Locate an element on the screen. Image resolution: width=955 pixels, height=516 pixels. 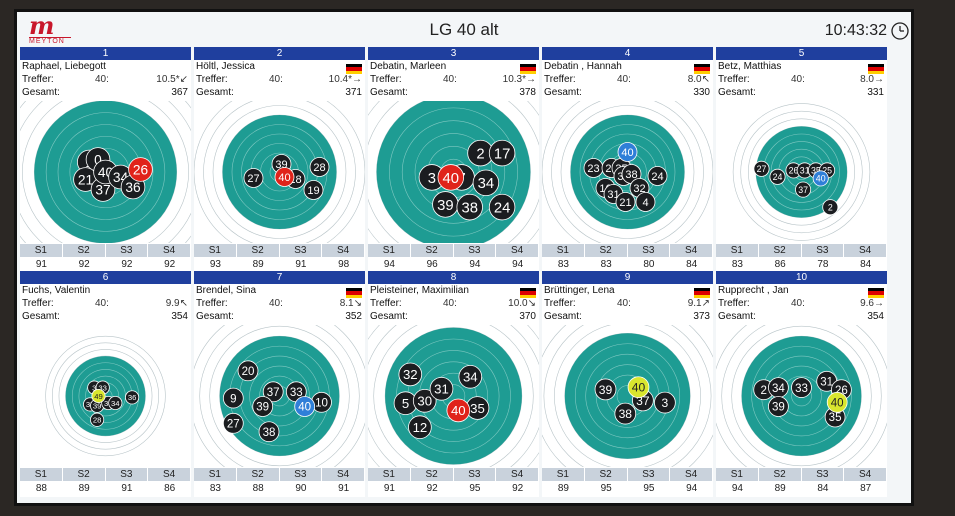
shot-marker: 21 is located at coordinates (625, 202).